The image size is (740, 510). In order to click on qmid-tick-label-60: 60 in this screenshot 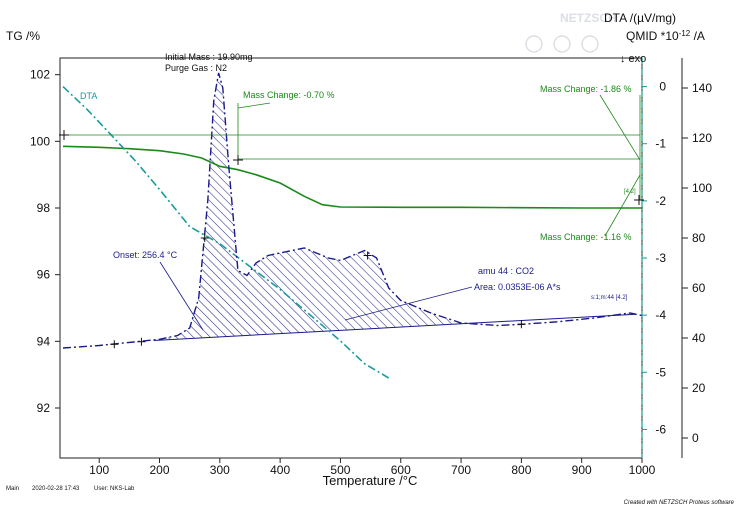, I will do `click(699, 288)`.